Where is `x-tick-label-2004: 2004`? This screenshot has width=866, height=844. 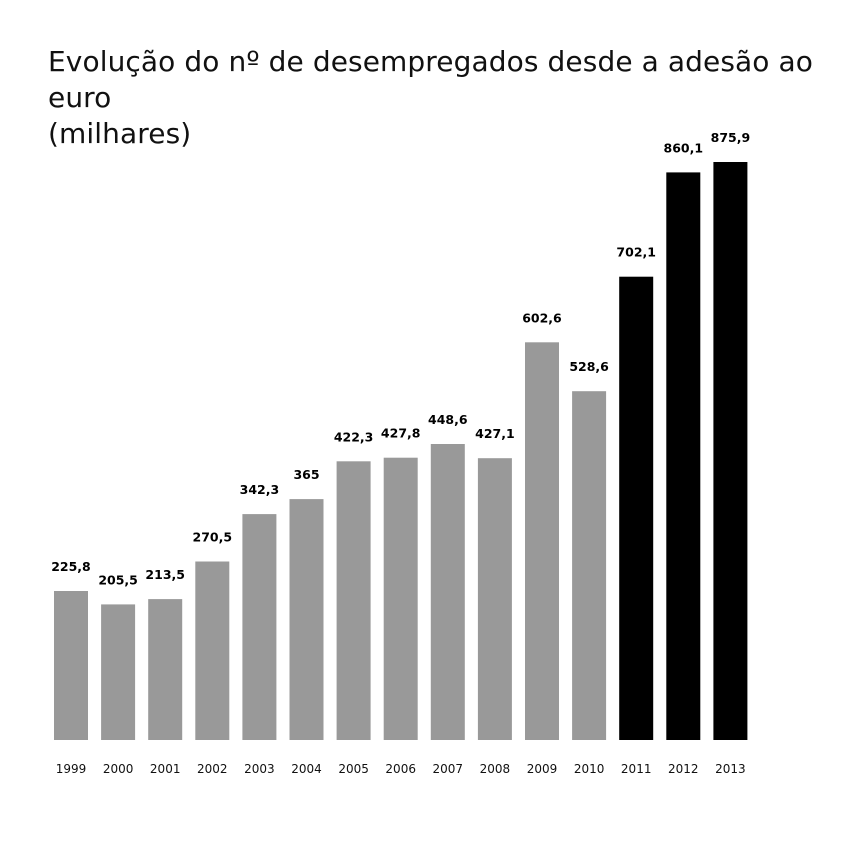 x-tick-label-2004: 2004 is located at coordinates (306, 769).